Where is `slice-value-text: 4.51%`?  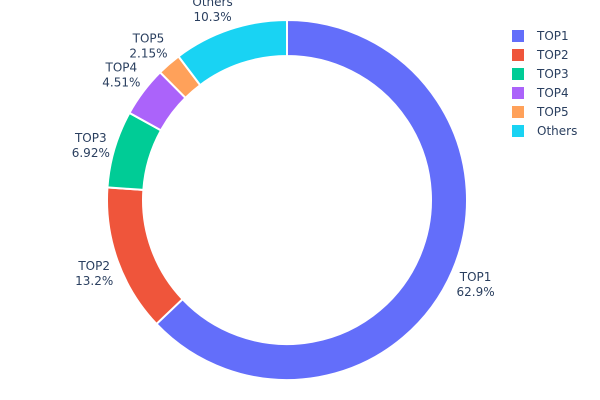
slice-value-text: 4.51% is located at coordinates (121, 83).